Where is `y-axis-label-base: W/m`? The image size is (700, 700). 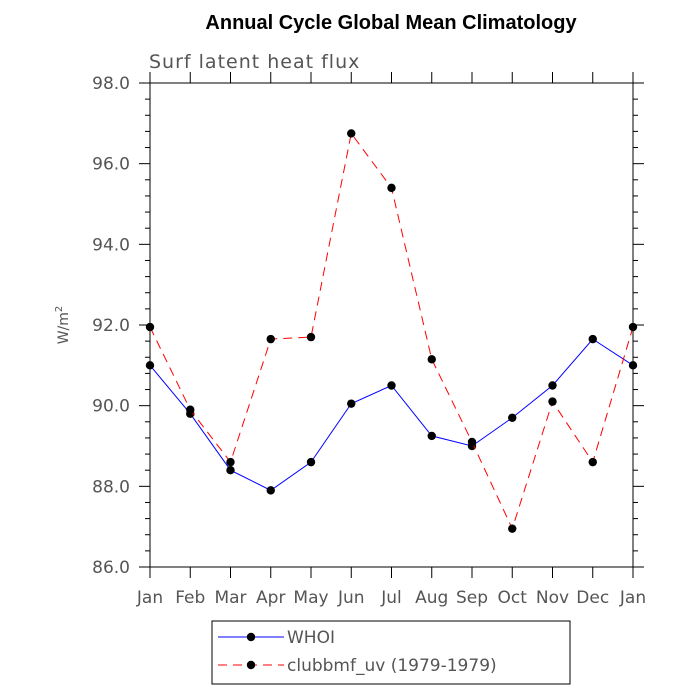 y-axis-label-base: W/m is located at coordinates (64, 328).